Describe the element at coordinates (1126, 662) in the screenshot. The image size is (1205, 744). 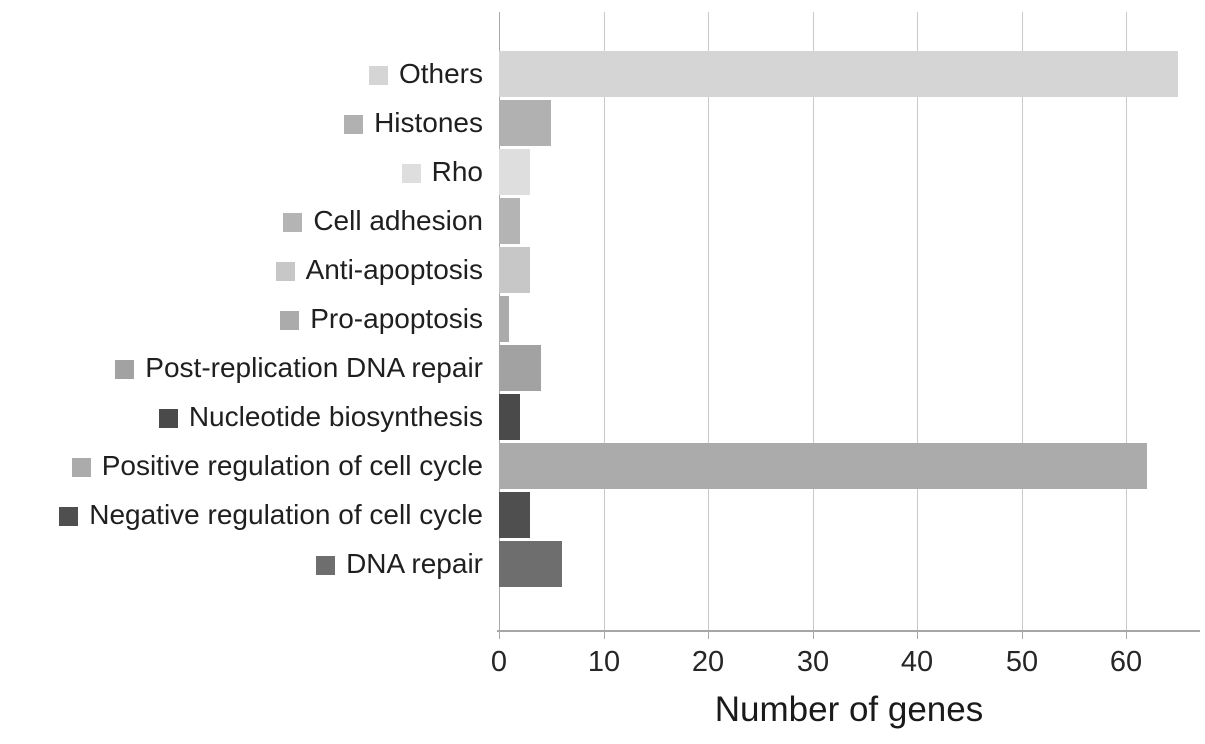
I see `x-tick-label: 60` at that location.